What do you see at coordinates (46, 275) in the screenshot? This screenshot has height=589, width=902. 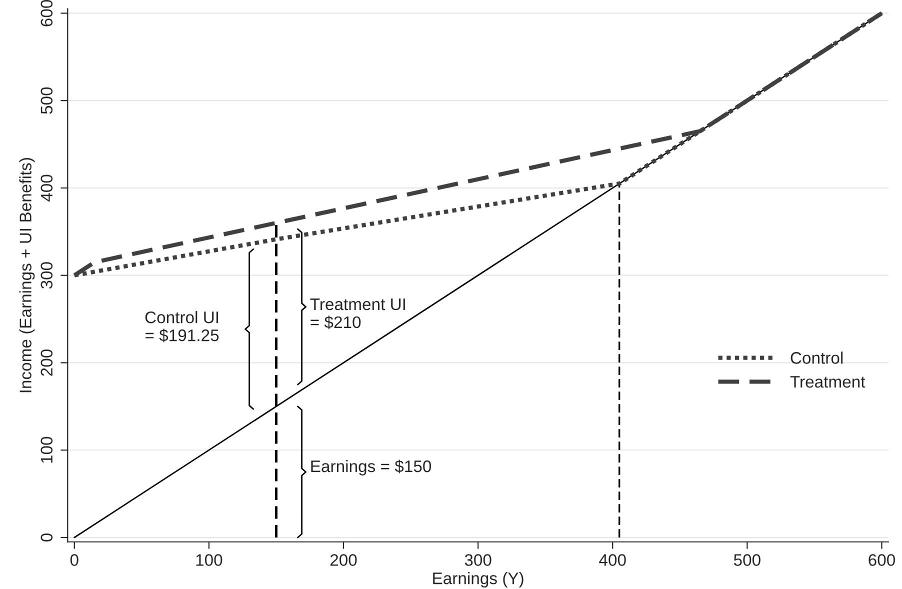 I see `y-tick-label: 300` at bounding box center [46, 275].